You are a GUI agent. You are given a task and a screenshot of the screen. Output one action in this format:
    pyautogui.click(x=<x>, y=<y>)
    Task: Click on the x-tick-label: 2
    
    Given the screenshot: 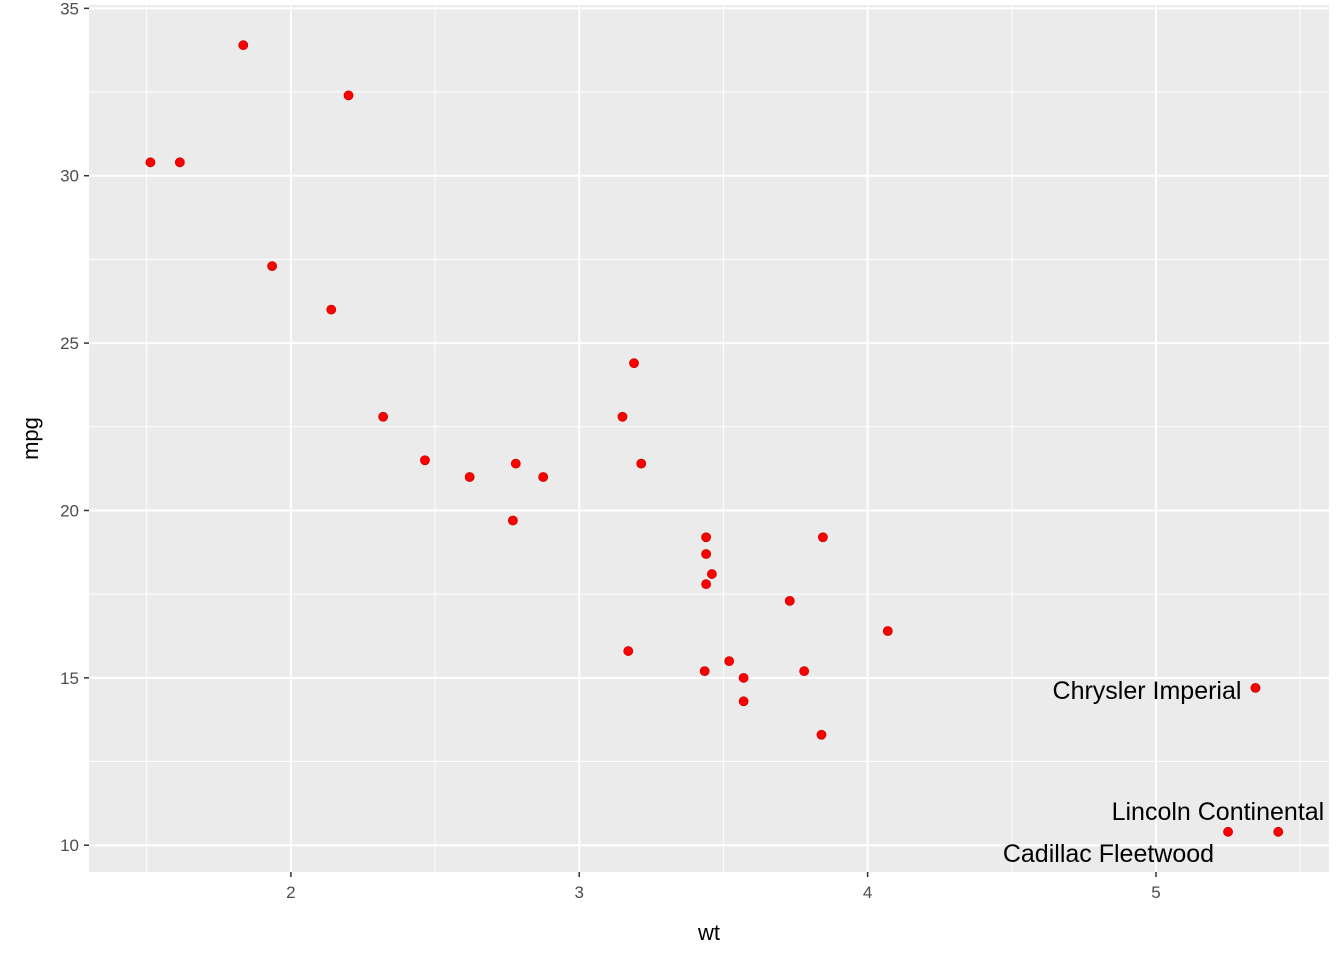 What is the action you would take?
    pyautogui.click(x=290, y=892)
    